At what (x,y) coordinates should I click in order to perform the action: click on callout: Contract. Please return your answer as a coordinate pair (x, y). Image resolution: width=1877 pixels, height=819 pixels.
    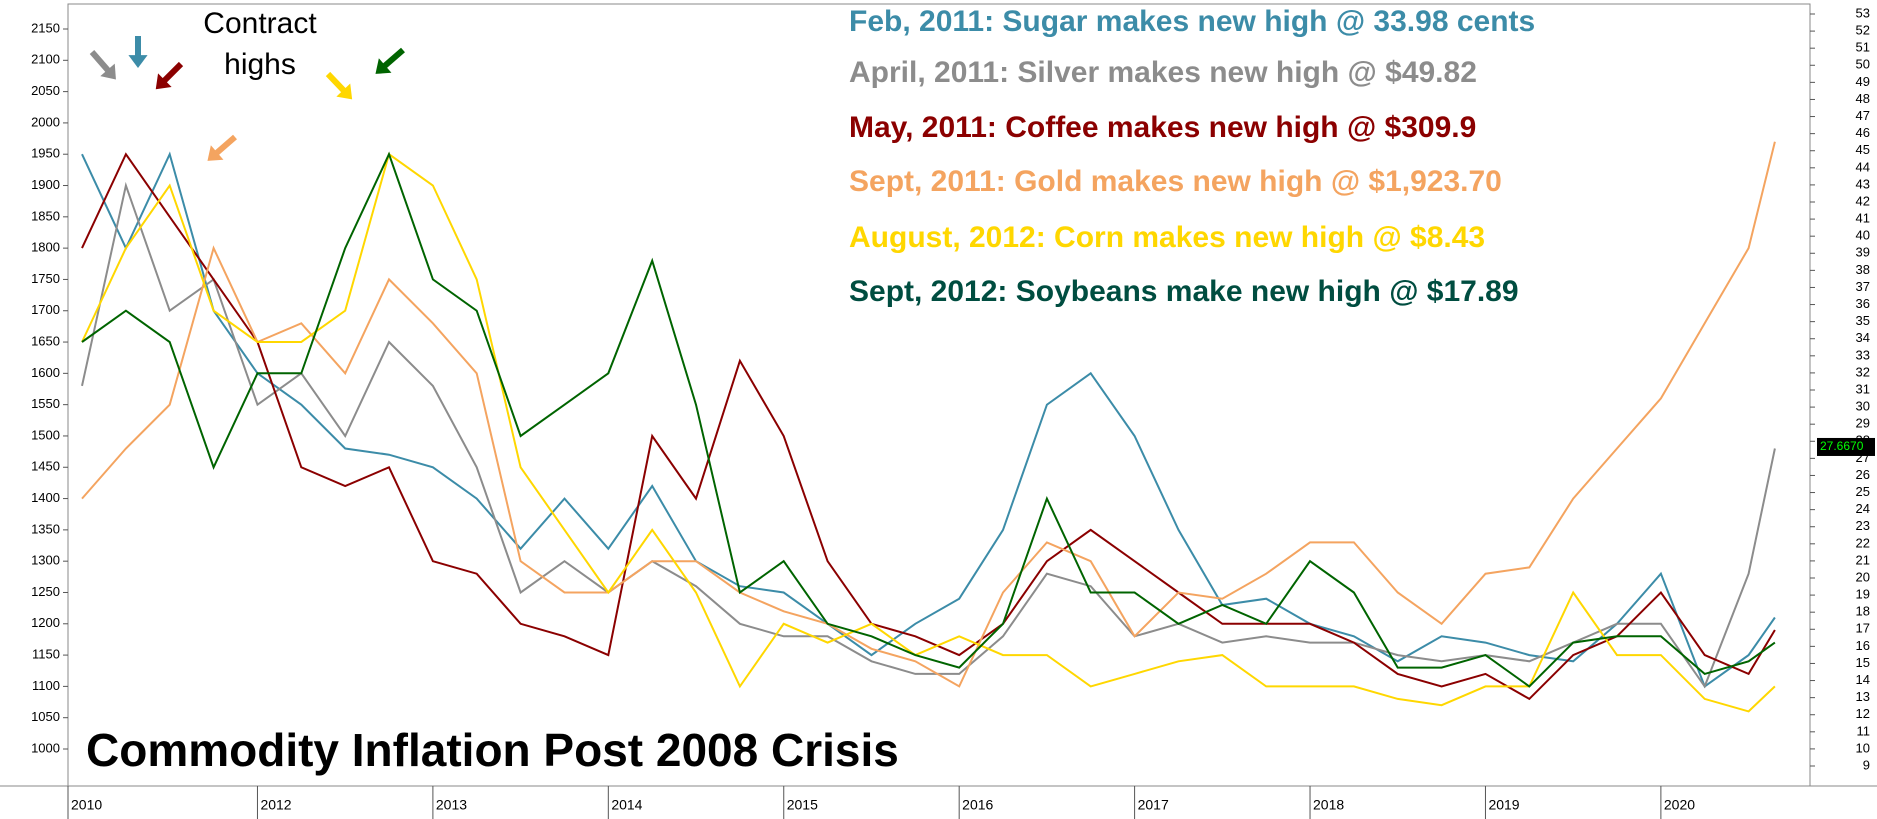
    Looking at the image, I should click on (260, 23).